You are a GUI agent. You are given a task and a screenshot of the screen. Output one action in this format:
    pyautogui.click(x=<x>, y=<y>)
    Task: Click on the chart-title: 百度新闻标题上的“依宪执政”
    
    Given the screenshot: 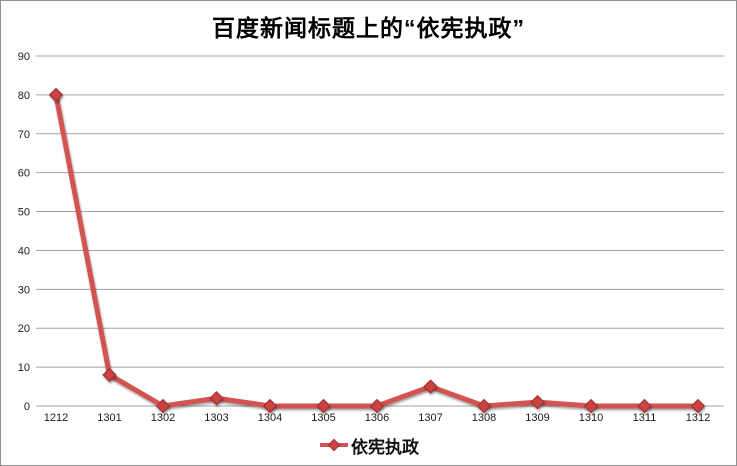 What is the action you would take?
    pyautogui.click(x=368, y=28)
    